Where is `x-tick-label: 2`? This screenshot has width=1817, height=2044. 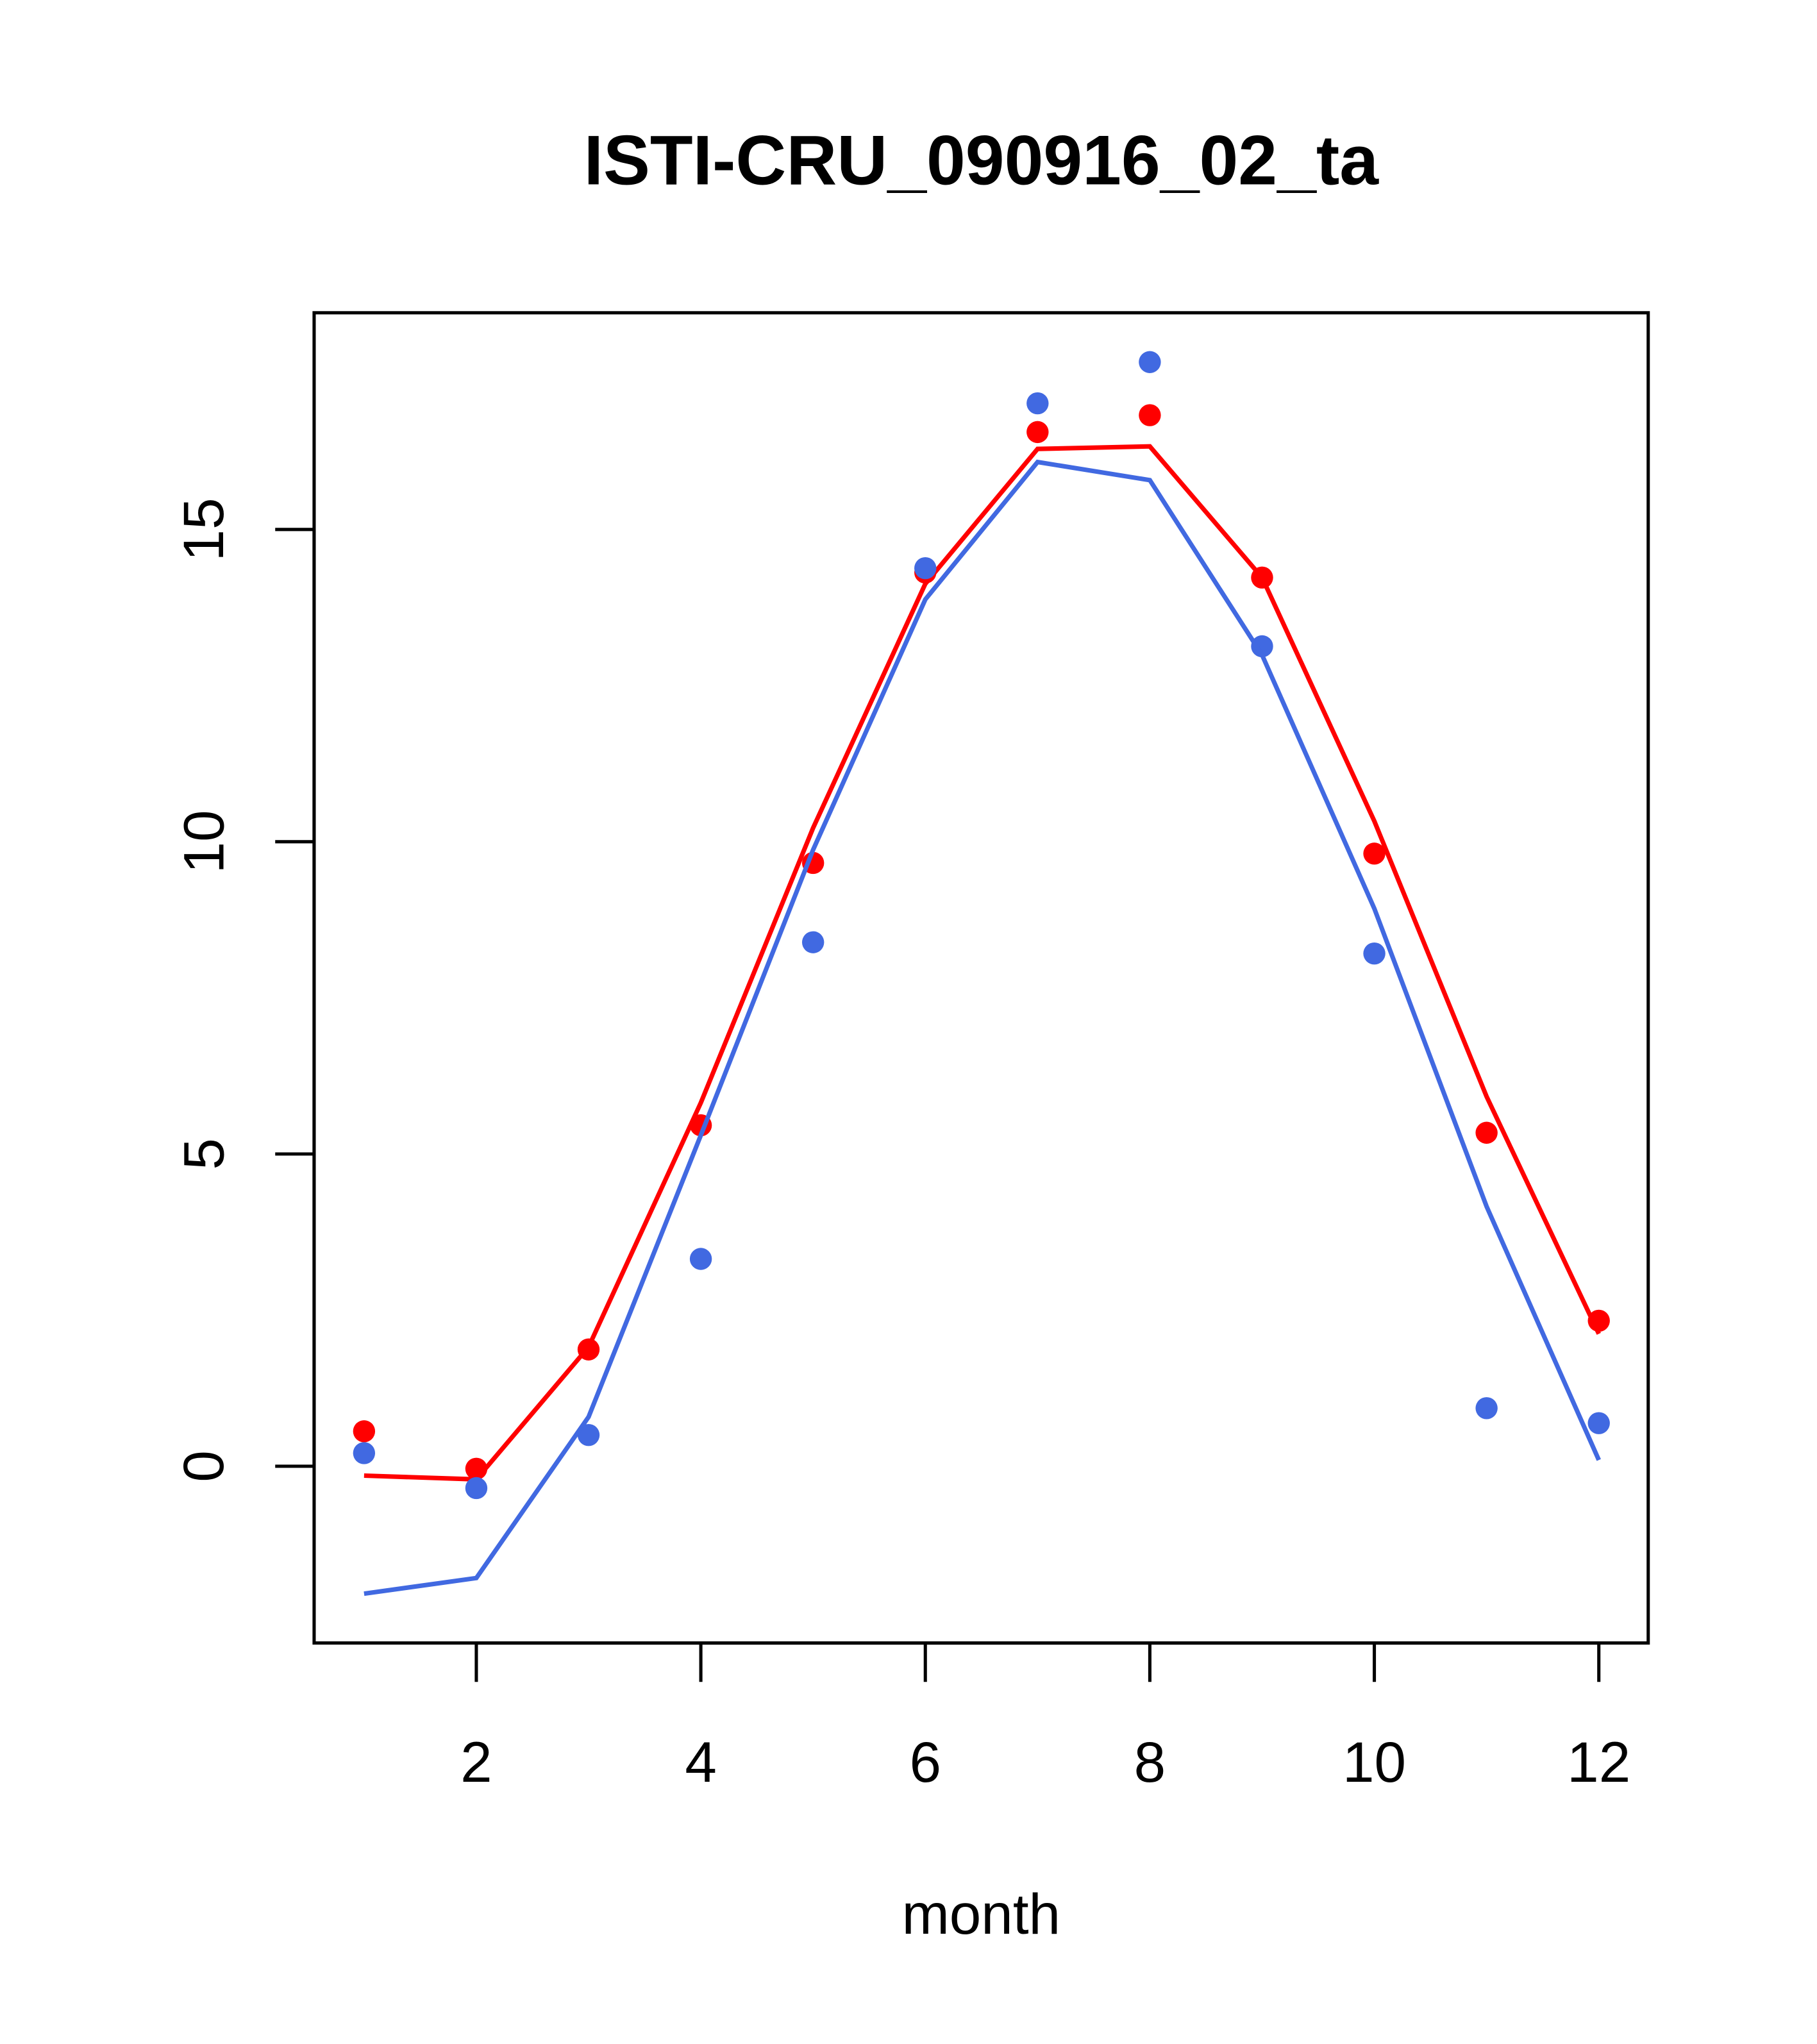 x-tick-label: 2 is located at coordinates (476, 1762).